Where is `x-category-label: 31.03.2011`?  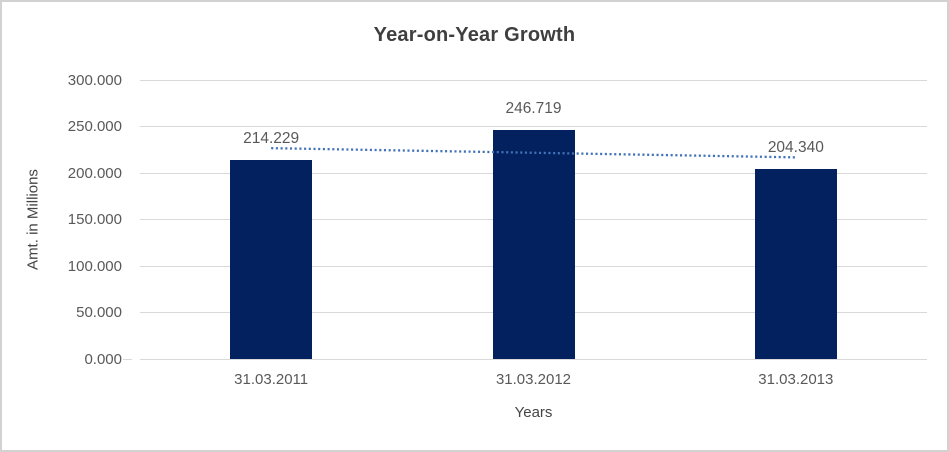 x-category-label: 31.03.2011 is located at coordinates (271, 379).